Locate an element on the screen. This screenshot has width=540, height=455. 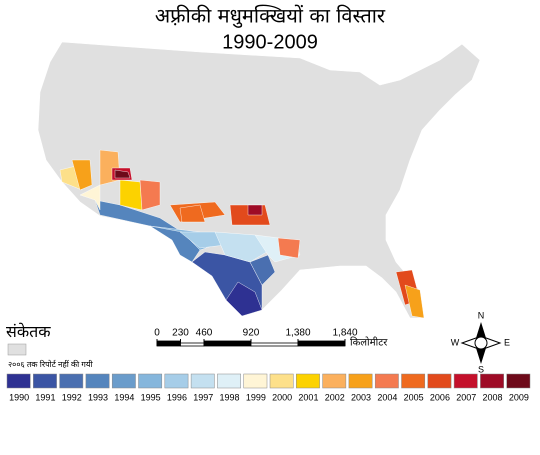
compass-s: S is located at coordinates (481, 369).